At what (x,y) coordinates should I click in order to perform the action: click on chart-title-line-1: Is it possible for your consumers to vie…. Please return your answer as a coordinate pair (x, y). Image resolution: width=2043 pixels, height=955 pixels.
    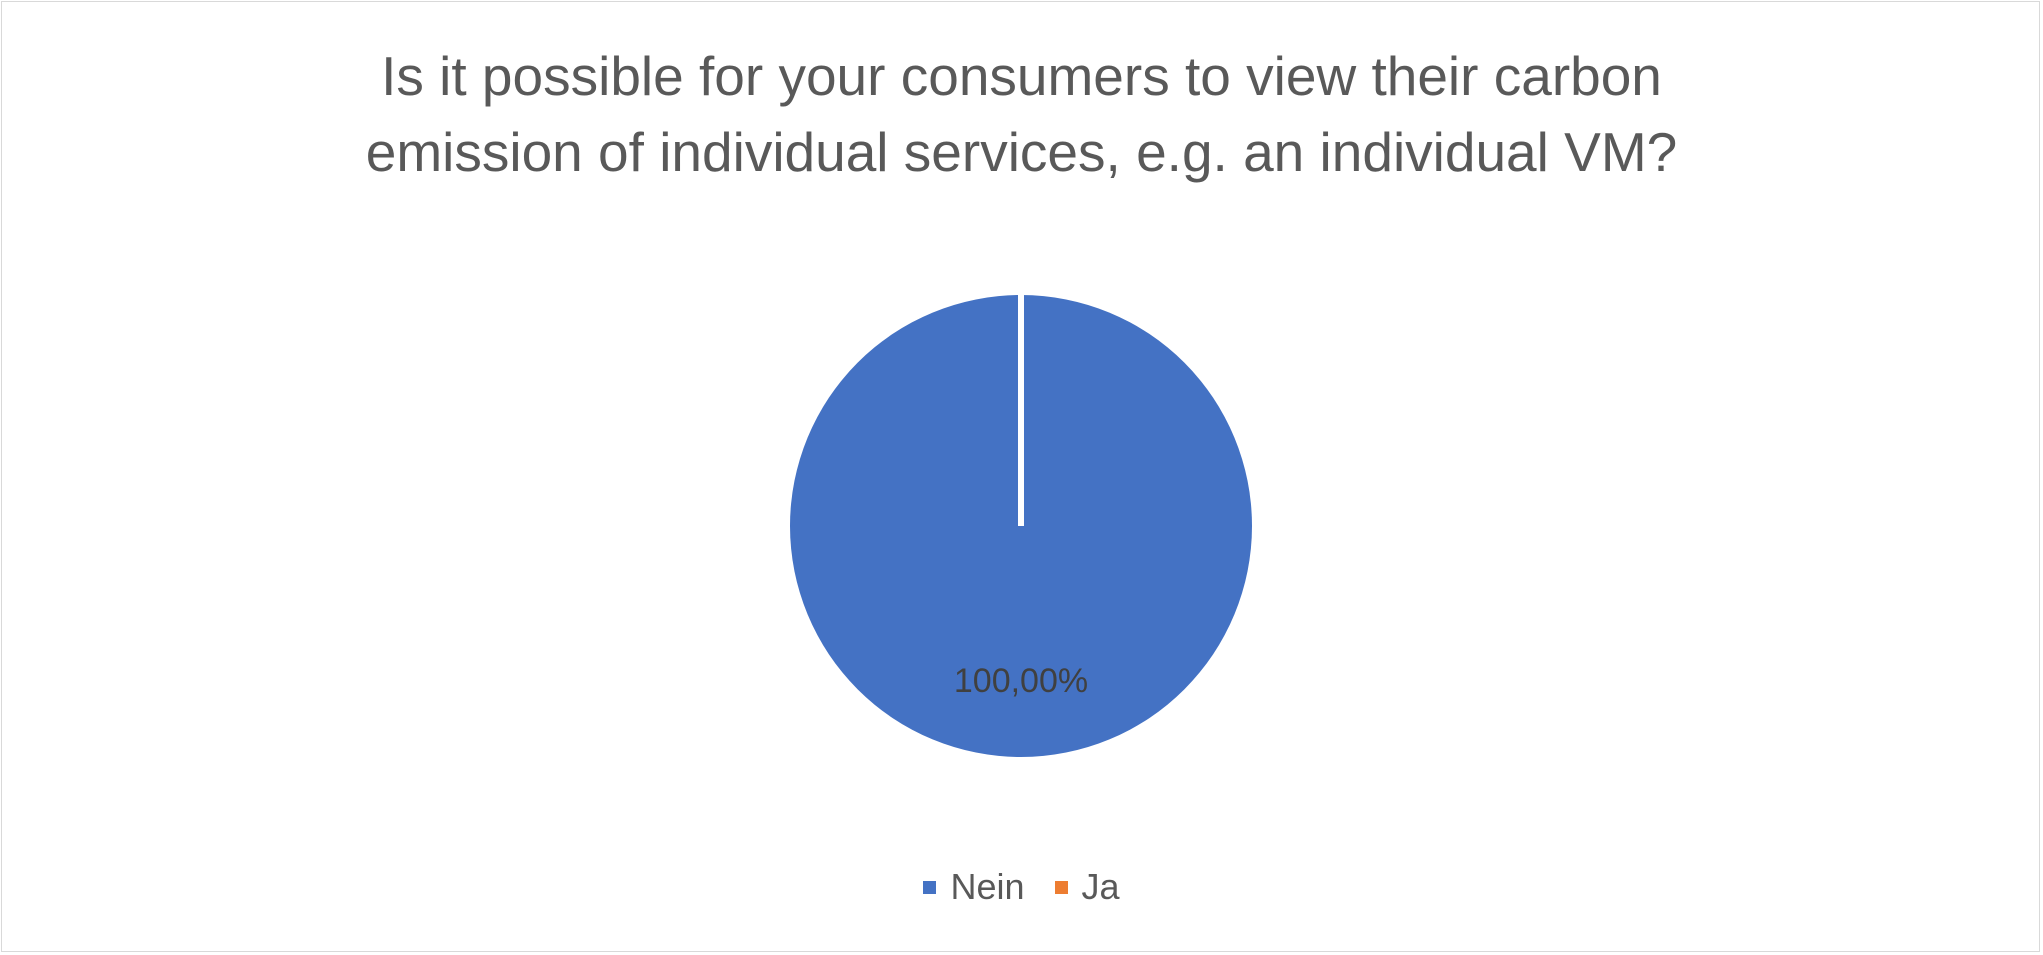
    Looking at the image, I should click on (1021, 76).